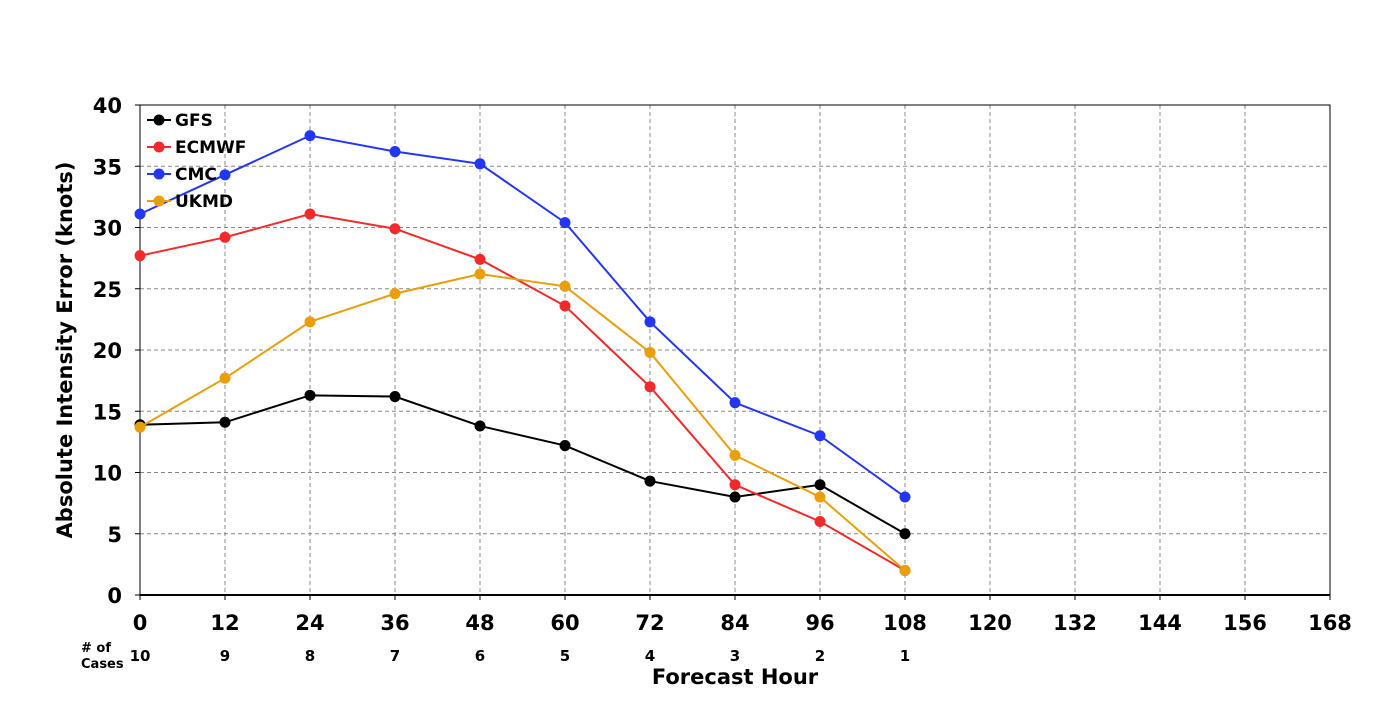  I want to click on cases-title-line1: # of, so click(96, 648).